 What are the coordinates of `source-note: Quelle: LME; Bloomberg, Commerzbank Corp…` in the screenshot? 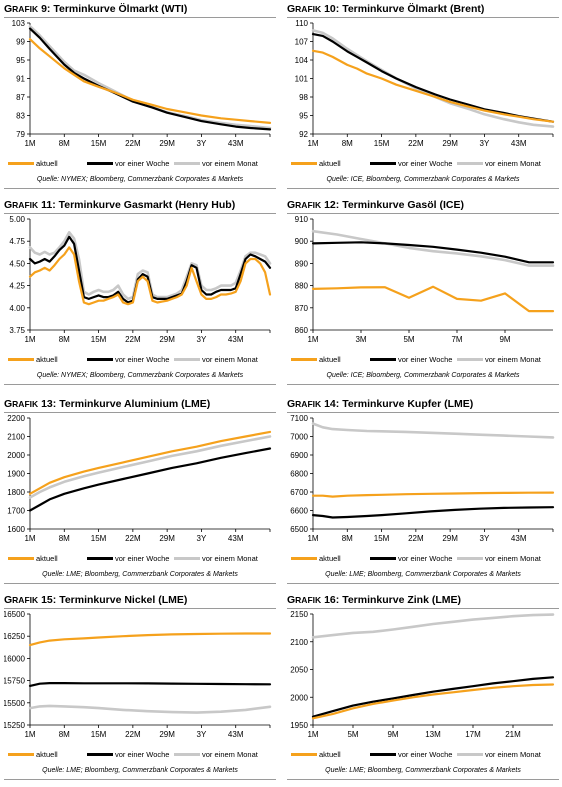 It's located at (423, 574).